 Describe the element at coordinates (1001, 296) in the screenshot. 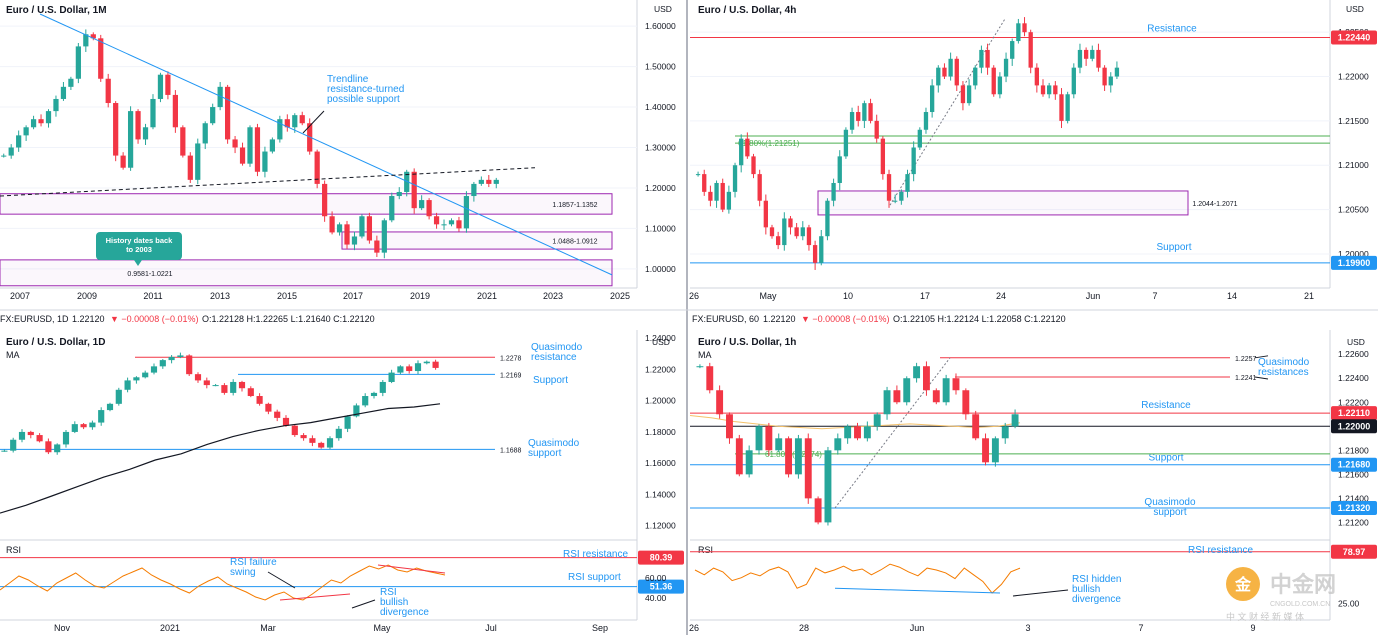

I see `h4-x-tick: 24` at that location.